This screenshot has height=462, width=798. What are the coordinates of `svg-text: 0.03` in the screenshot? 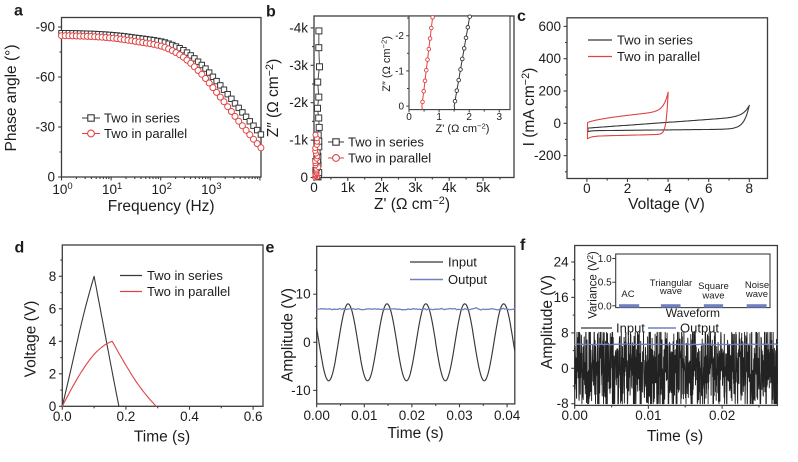 It's located at (459, 415).